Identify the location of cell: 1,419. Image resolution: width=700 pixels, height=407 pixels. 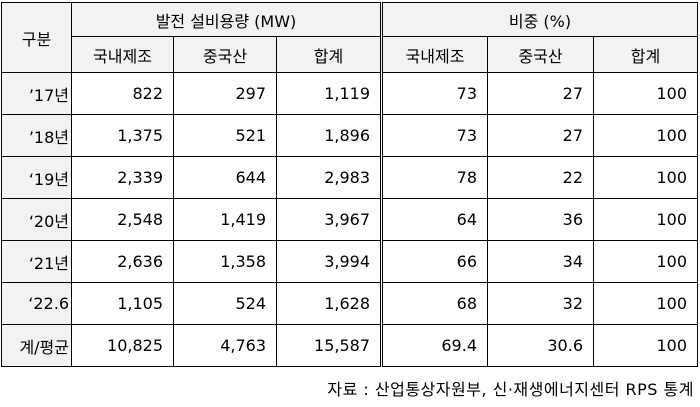
(225, 219).